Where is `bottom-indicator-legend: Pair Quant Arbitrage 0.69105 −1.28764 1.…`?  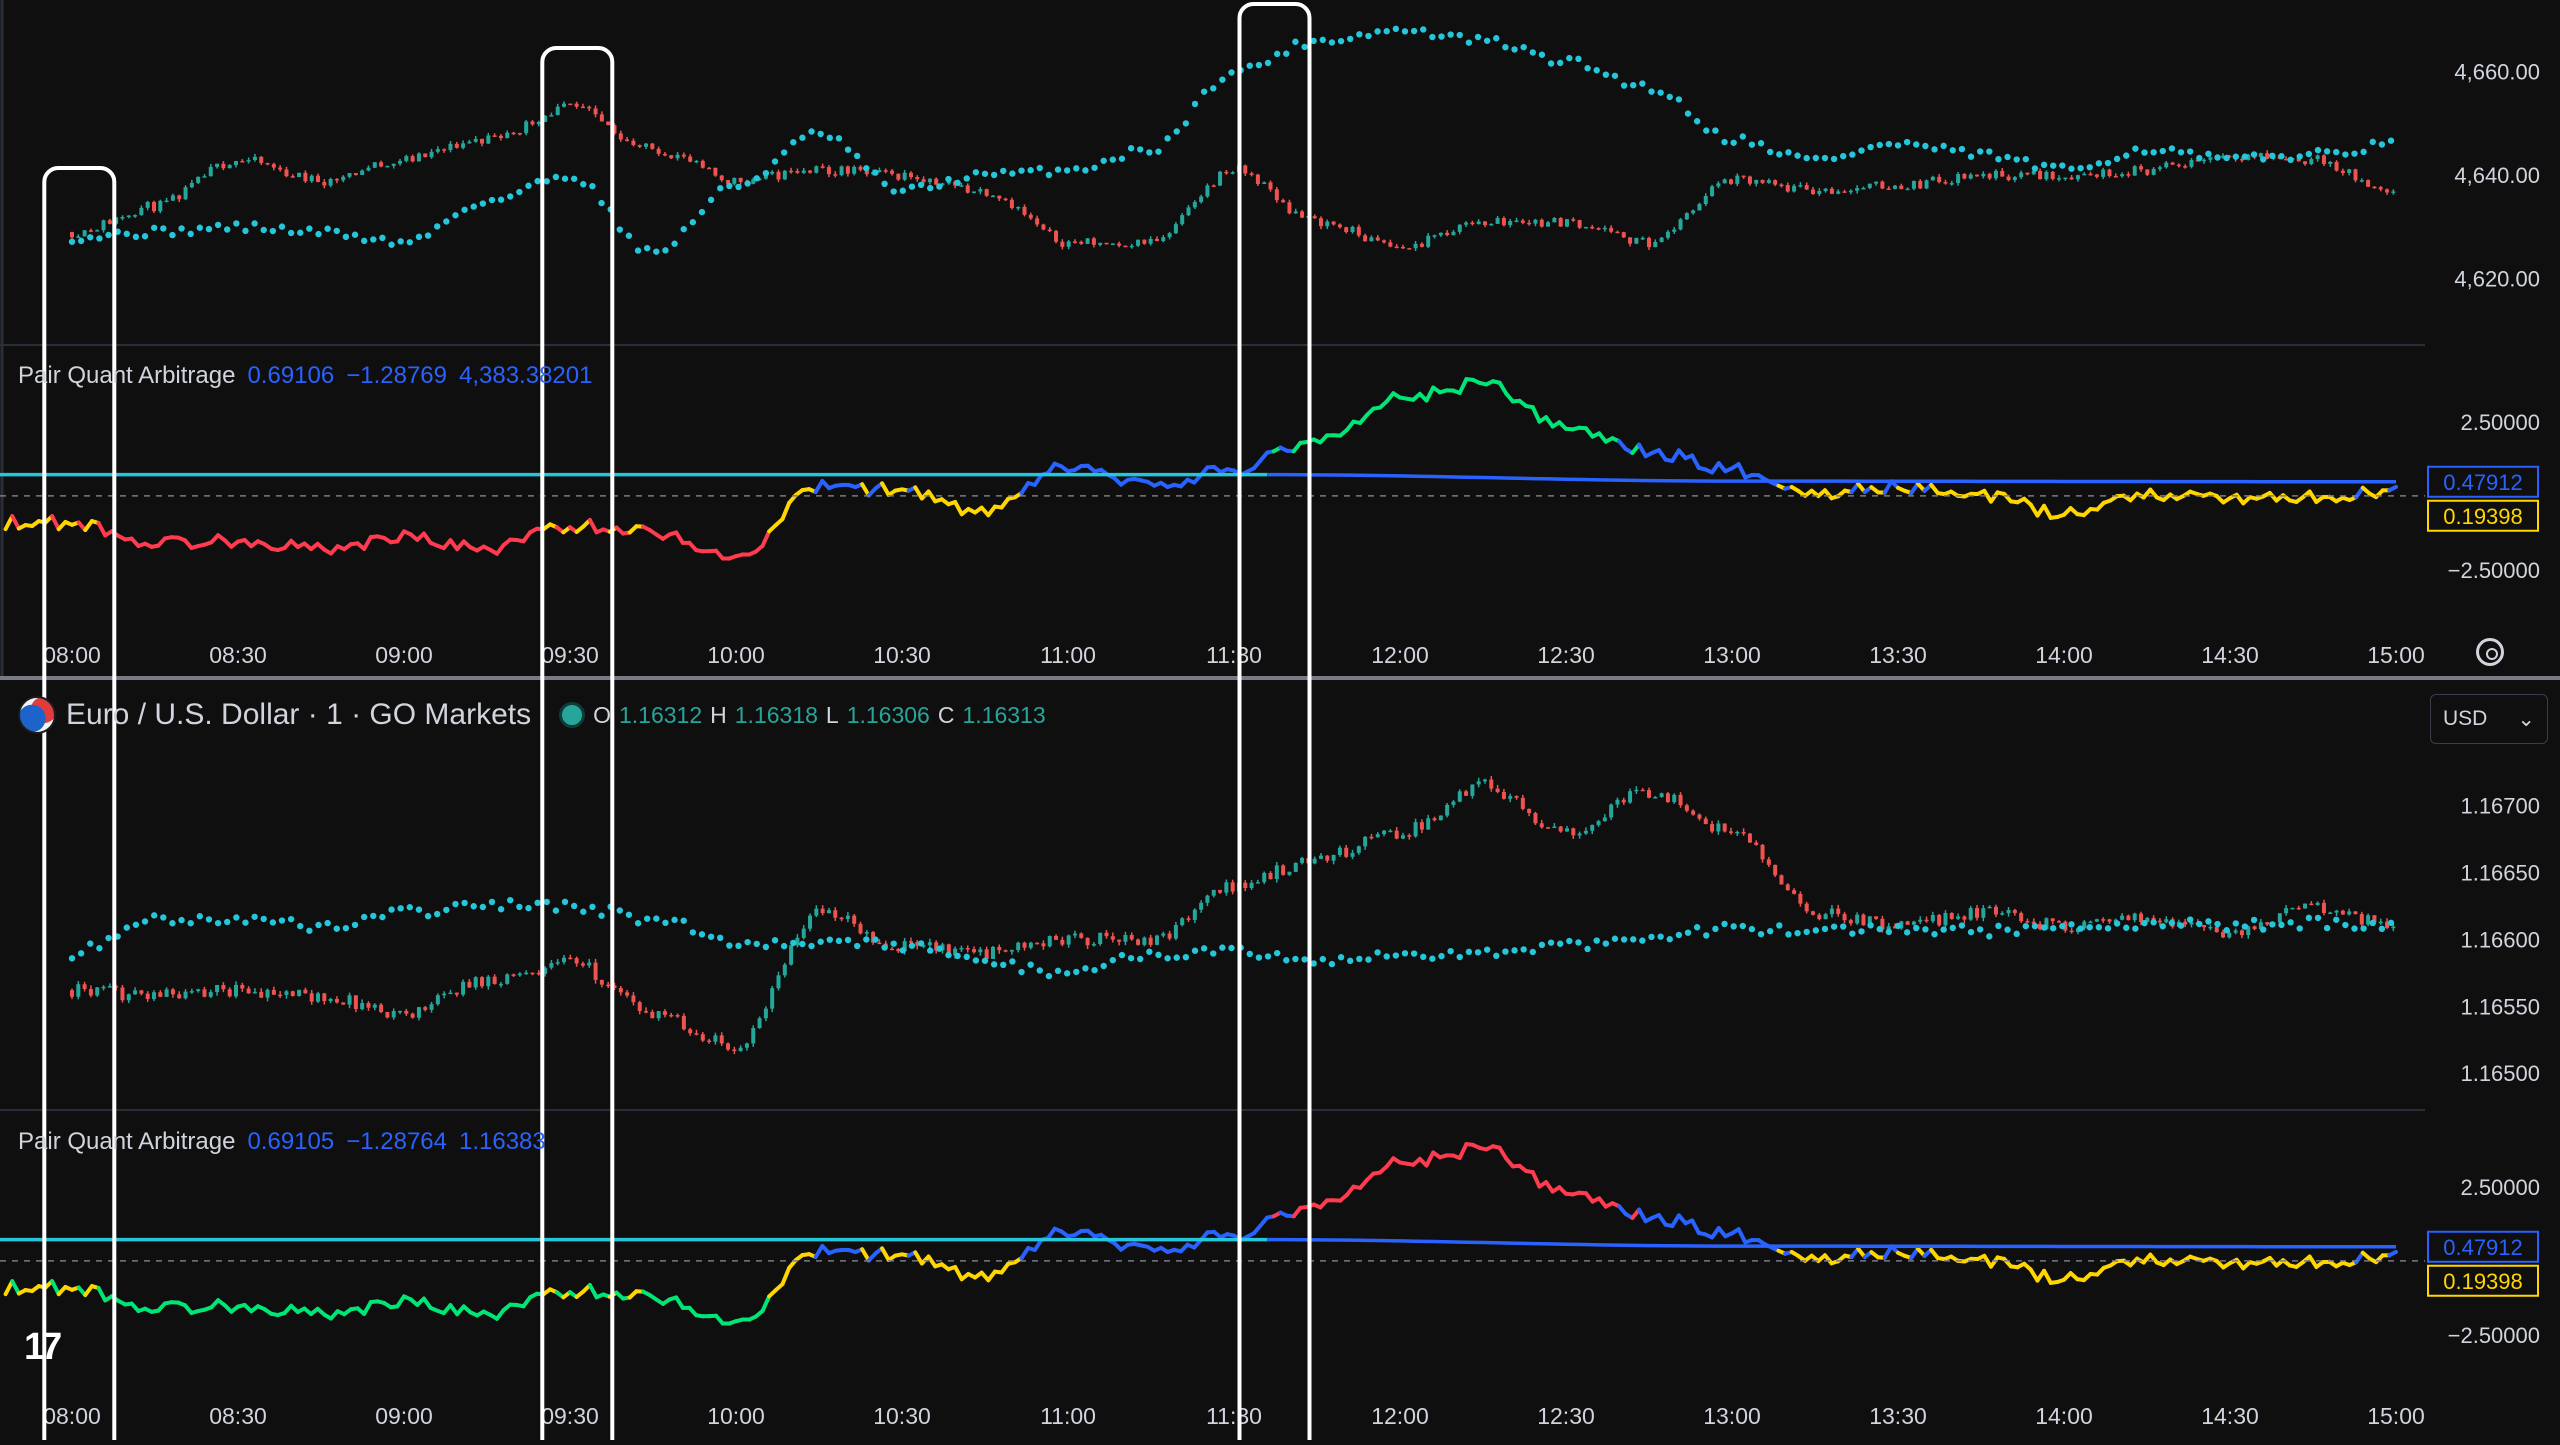 bottom-indicator-legend: Pair Quant Arbitrage 0.69105 −1.28764 1.… is located at coordinates (282, 1142).